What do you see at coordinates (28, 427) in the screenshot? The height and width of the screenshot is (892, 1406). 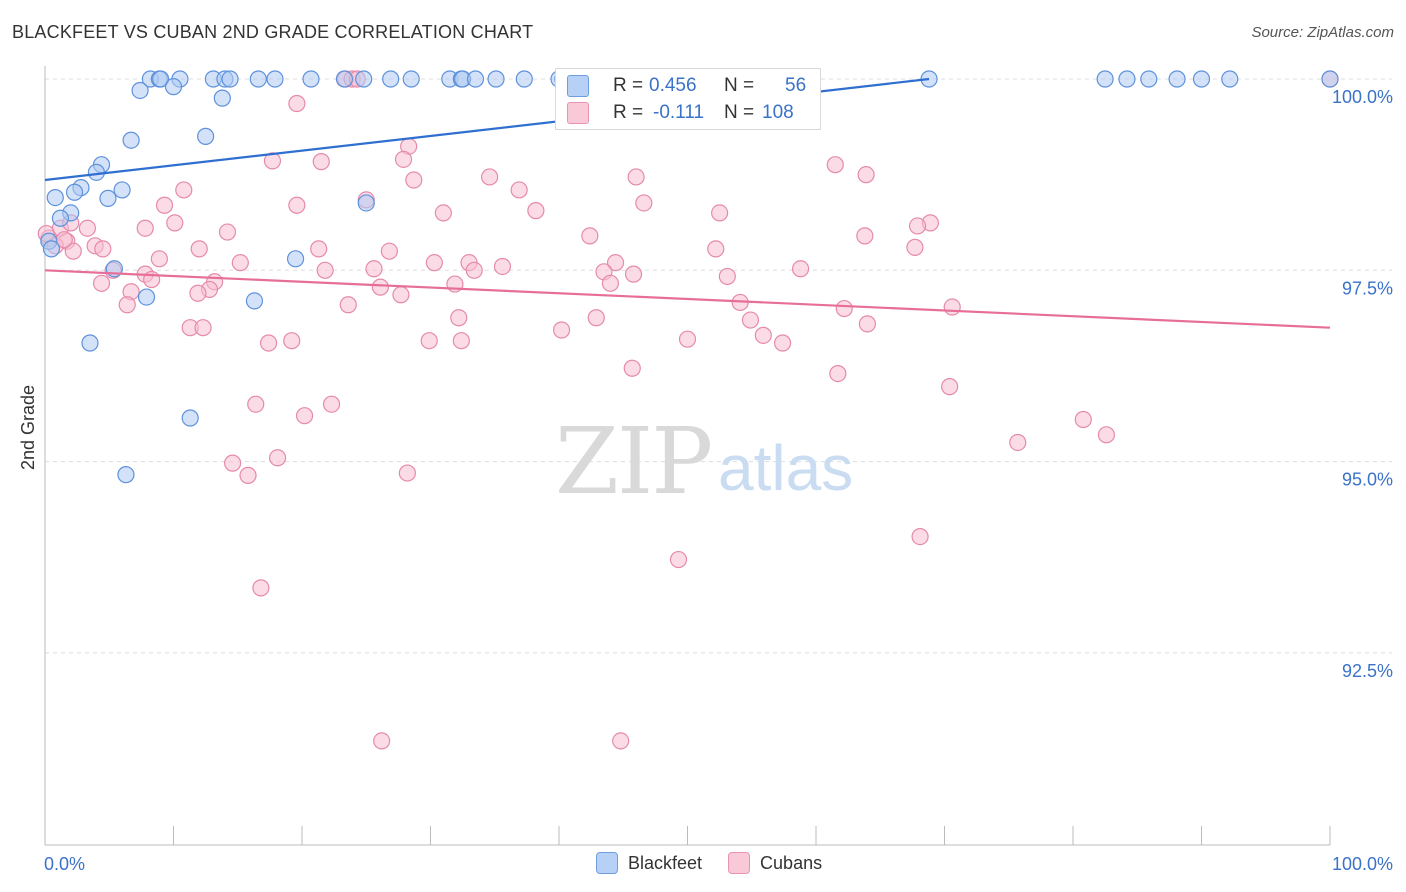 I see `y-axis-label: 2nd Grade` at bounding box center [28, 427].